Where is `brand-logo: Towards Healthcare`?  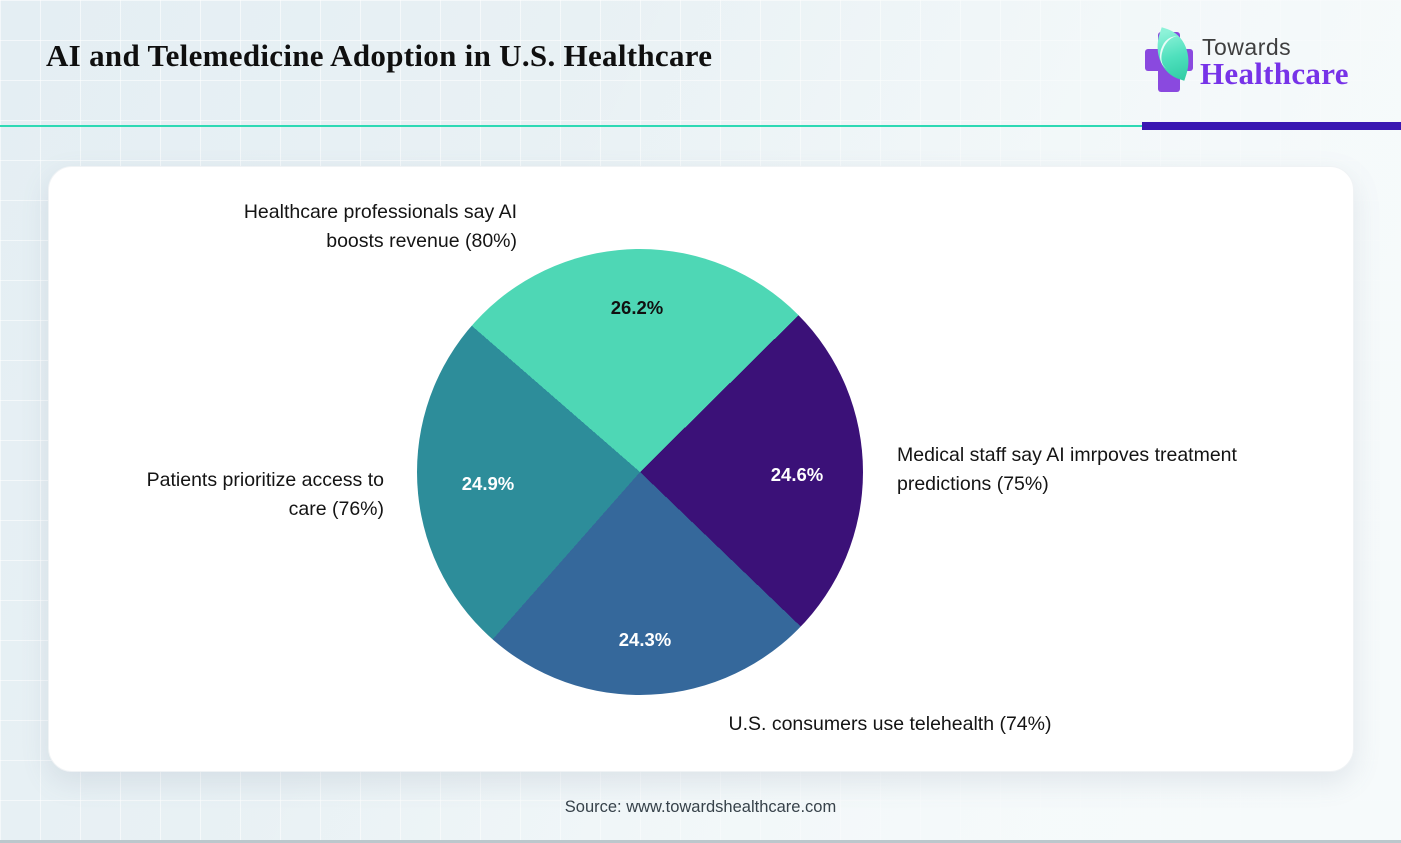
brand-logo: Towards Healthcare is located at coordinates (1254, 63).